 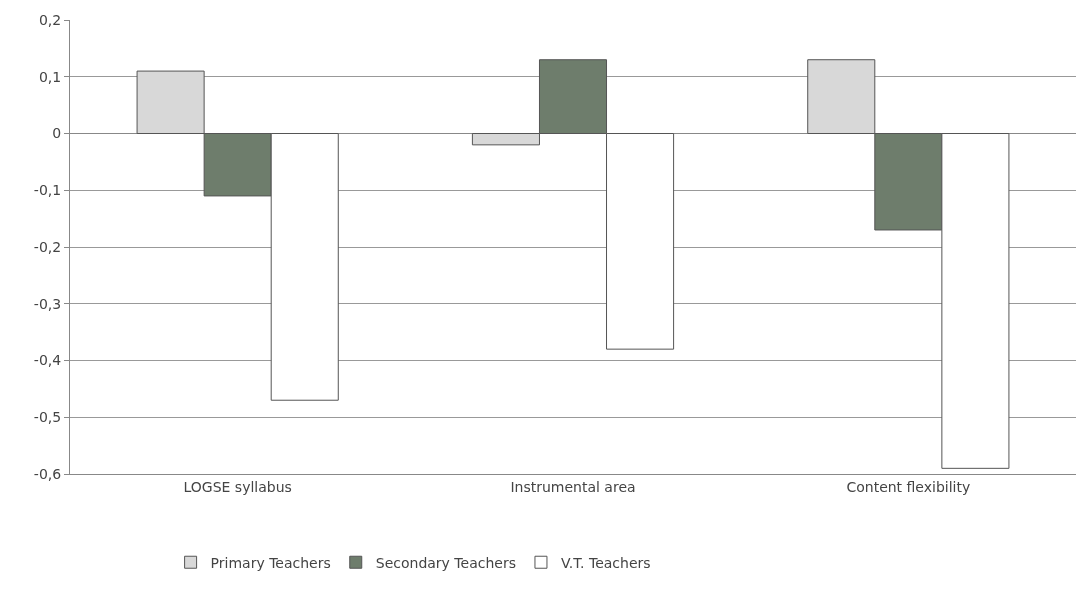 I want to click on x-tick-label: Content flexibility, so click(x=908, y=486).